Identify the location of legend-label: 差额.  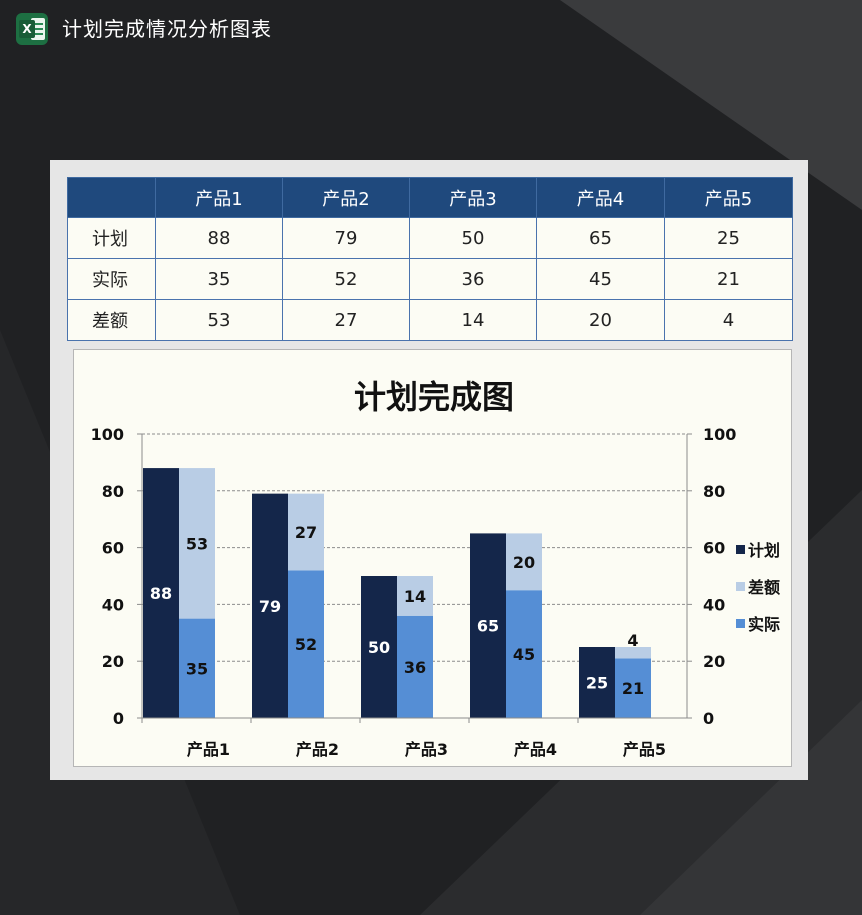
(764, 587).